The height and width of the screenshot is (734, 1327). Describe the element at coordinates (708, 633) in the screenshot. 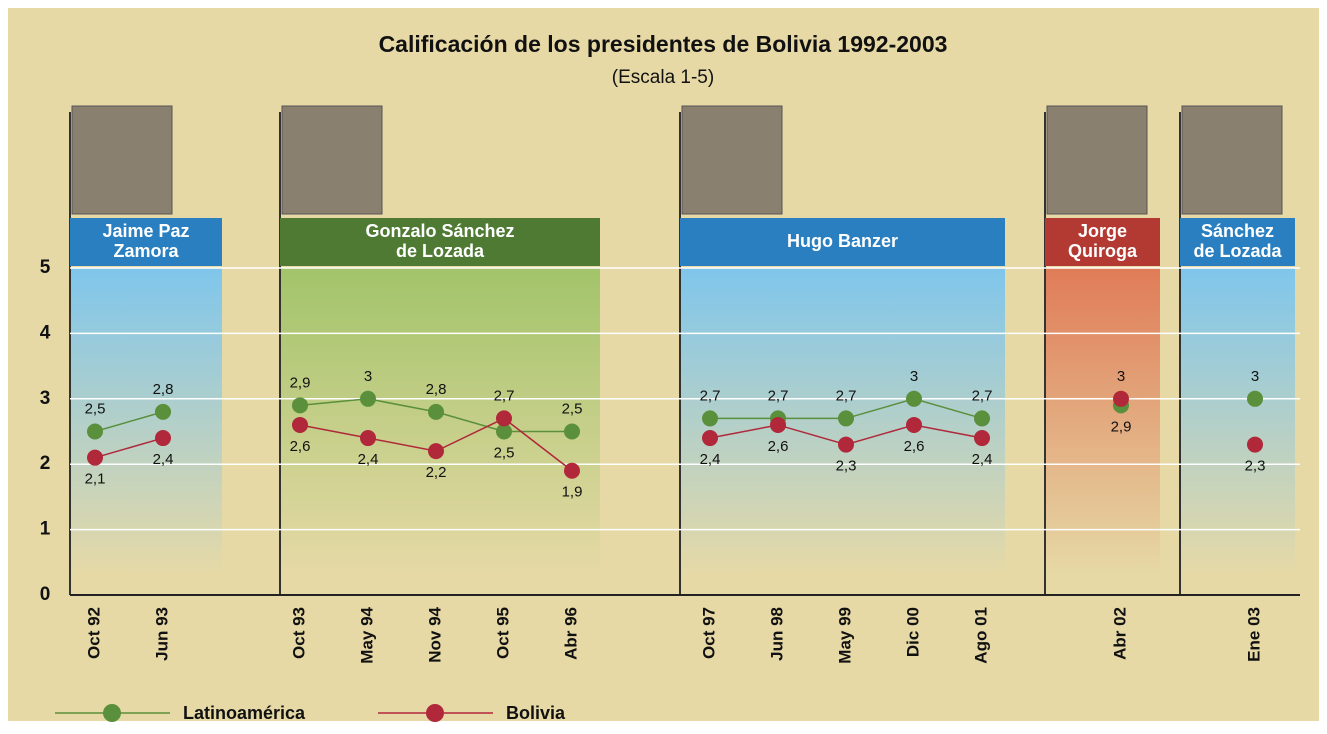

I see `x-tick-label: Oct 97` at that location.